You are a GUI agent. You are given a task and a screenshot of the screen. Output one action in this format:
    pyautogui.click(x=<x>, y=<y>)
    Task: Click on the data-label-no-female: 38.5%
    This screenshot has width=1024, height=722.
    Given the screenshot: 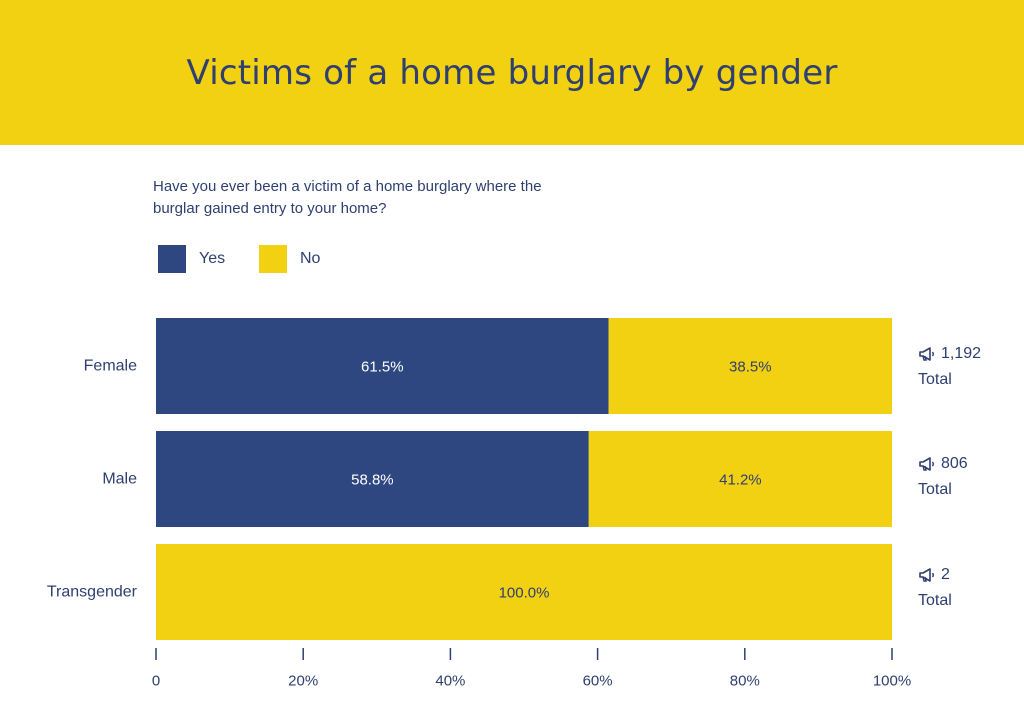 What is the action you would take?
    pyautogui.click(x=750, y=367)
    